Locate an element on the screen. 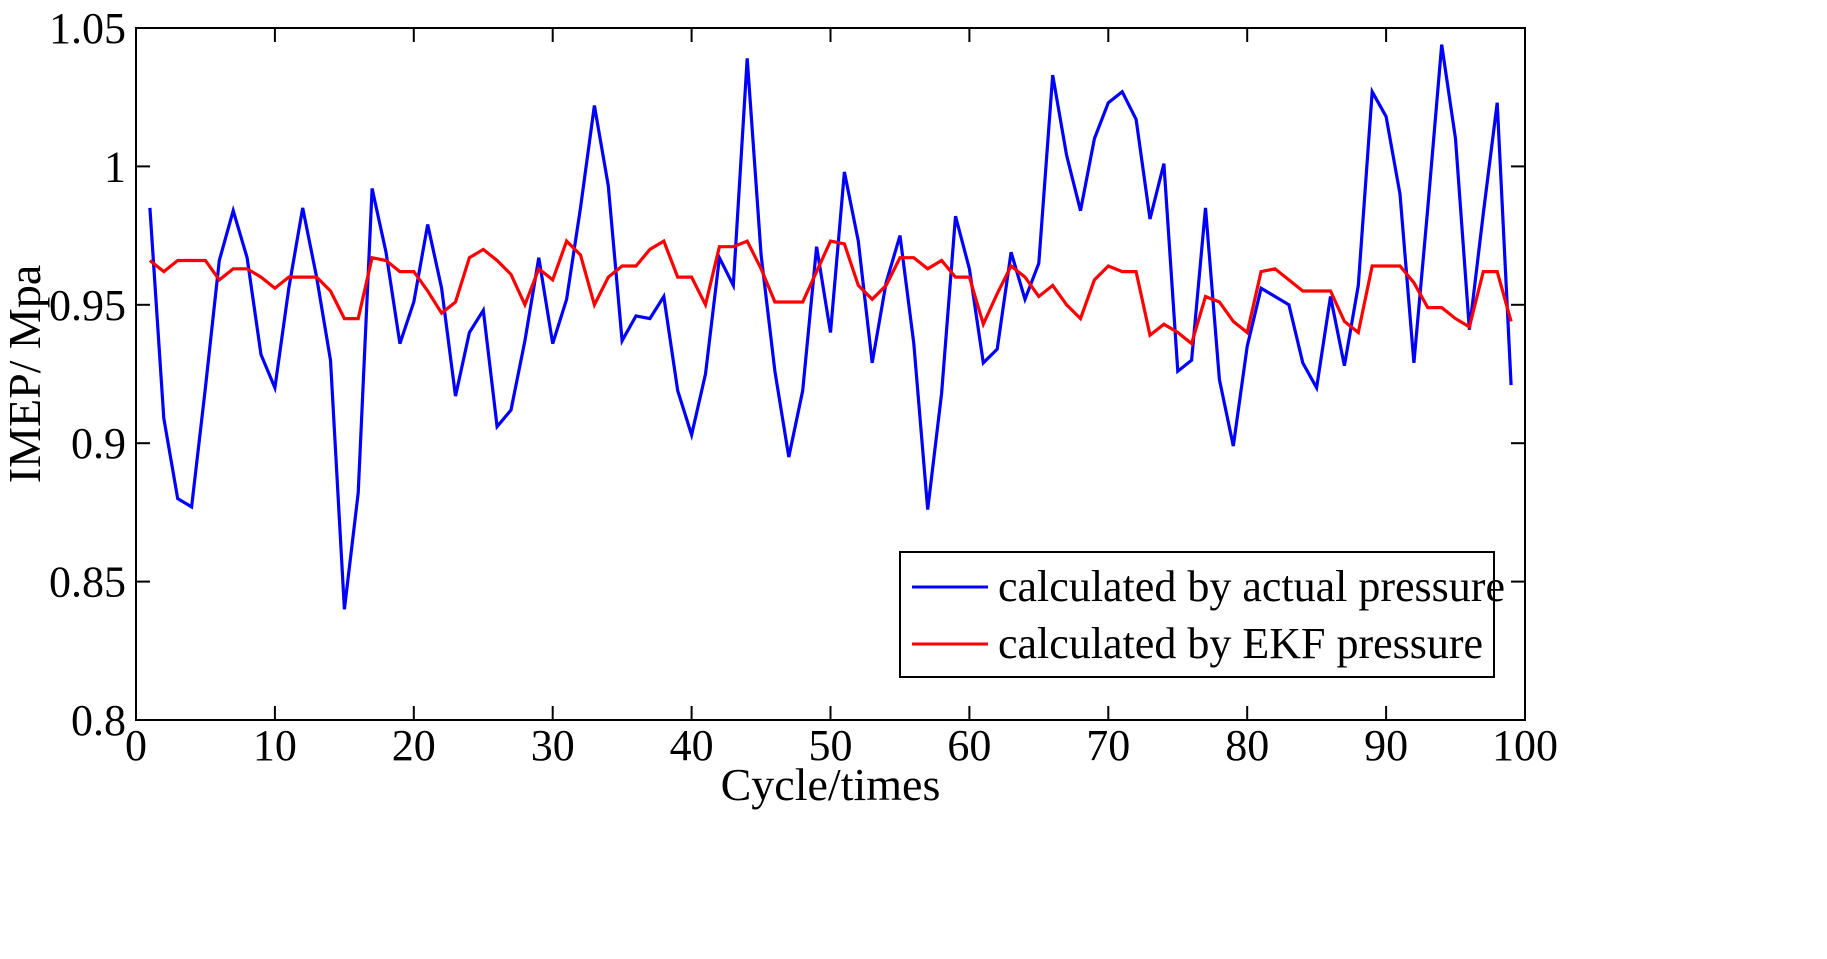 The image size is (1827, 959). y-tick-label: 0.9 is located at coordinates (98, 443).